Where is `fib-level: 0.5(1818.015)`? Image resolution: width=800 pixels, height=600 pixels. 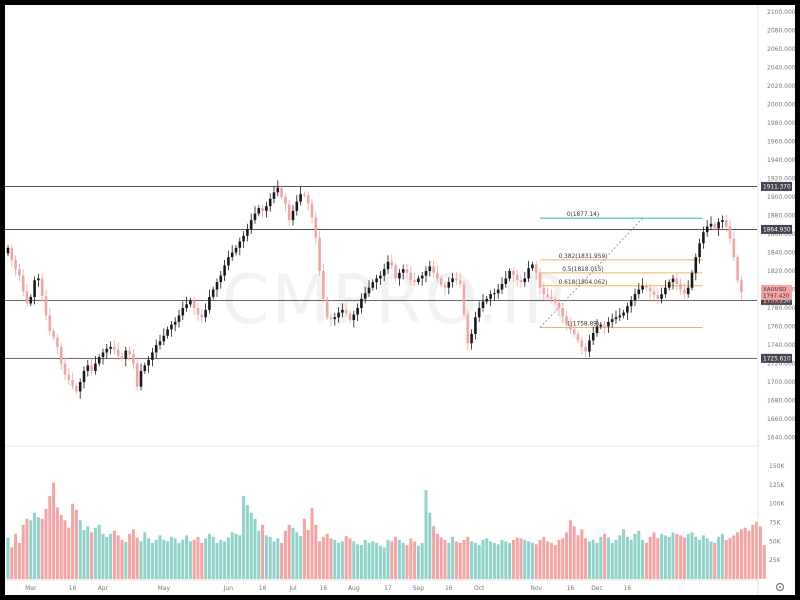
fib-level: 0.5(1818.015) is located at coordinates (621, 270).